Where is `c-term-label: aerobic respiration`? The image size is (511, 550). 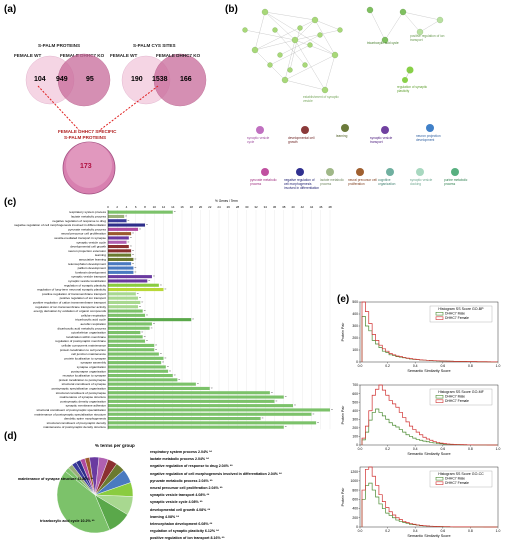 c-term-label: aerobic respiration is located at coordinates (94, 324).